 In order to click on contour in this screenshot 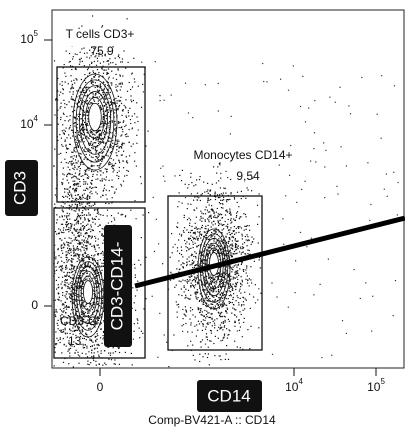, I will do `click(88, 296)`.